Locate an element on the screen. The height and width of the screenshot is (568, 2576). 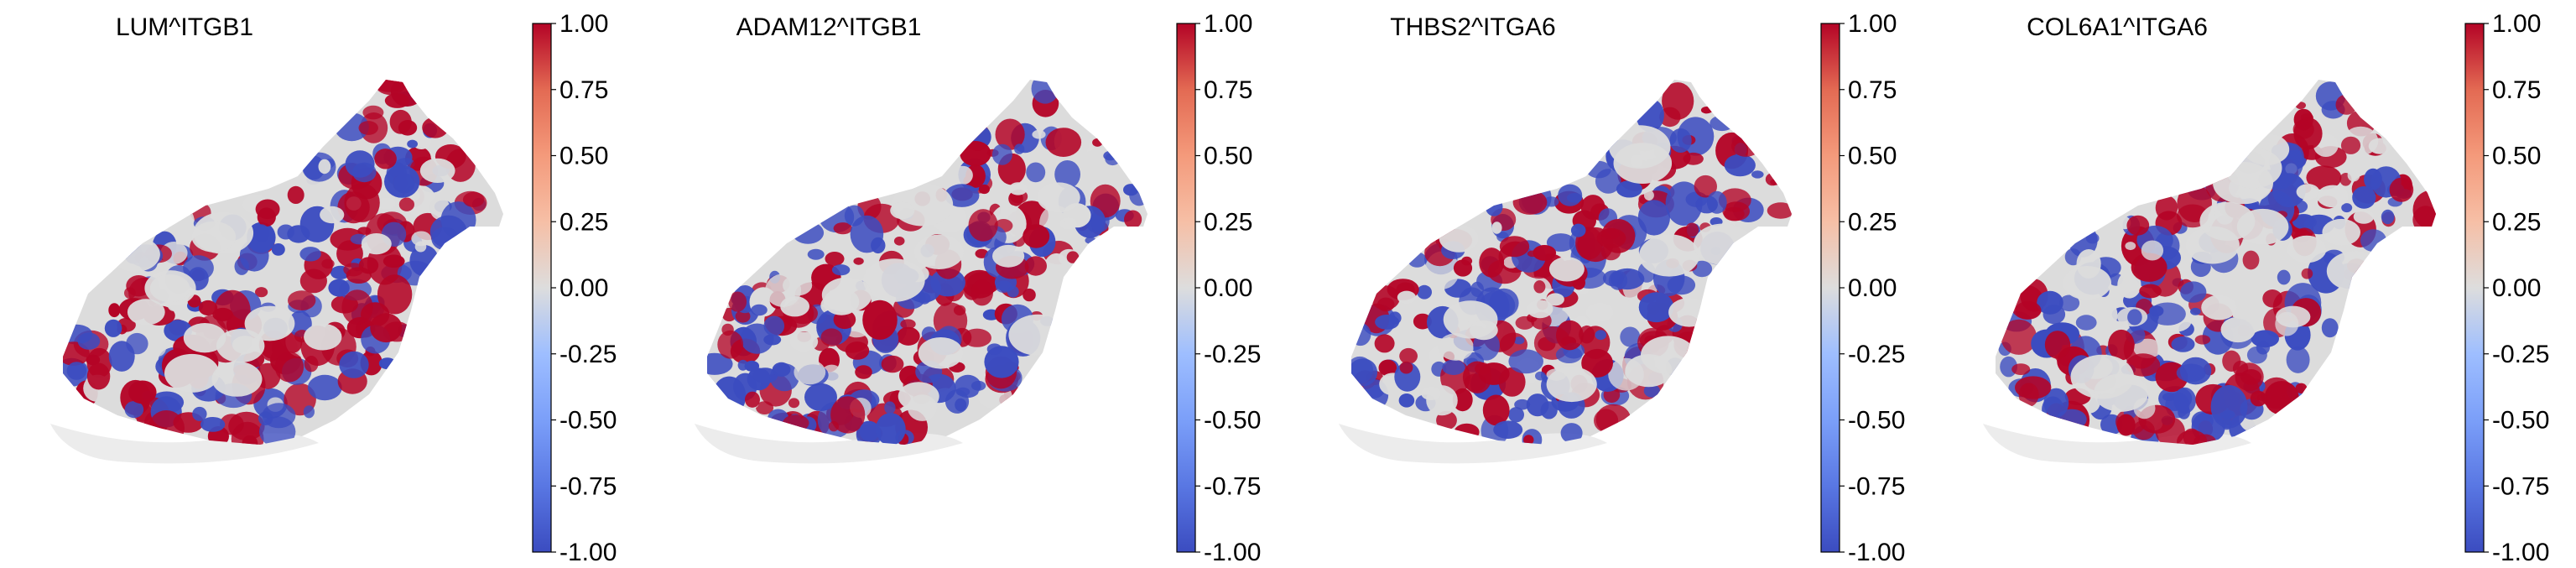
colorbar-tick-label: 1.00 is located at coordinates (583, 24).